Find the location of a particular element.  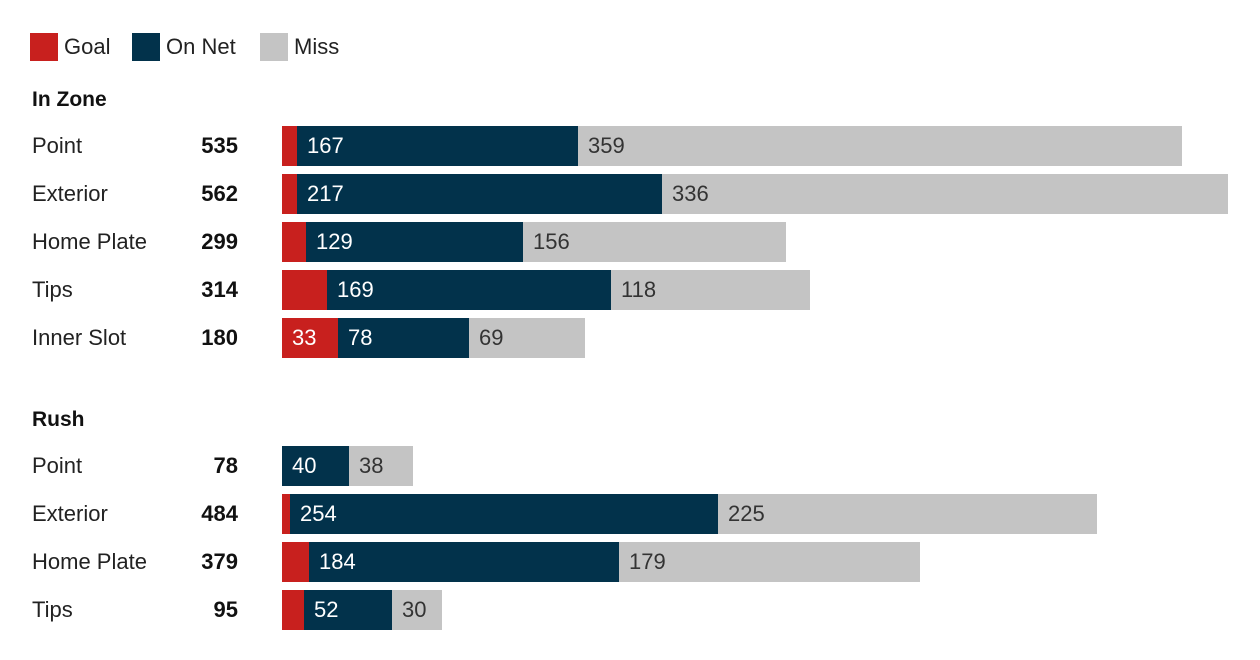

row-total: 78 is located at coordinates (225, 465).